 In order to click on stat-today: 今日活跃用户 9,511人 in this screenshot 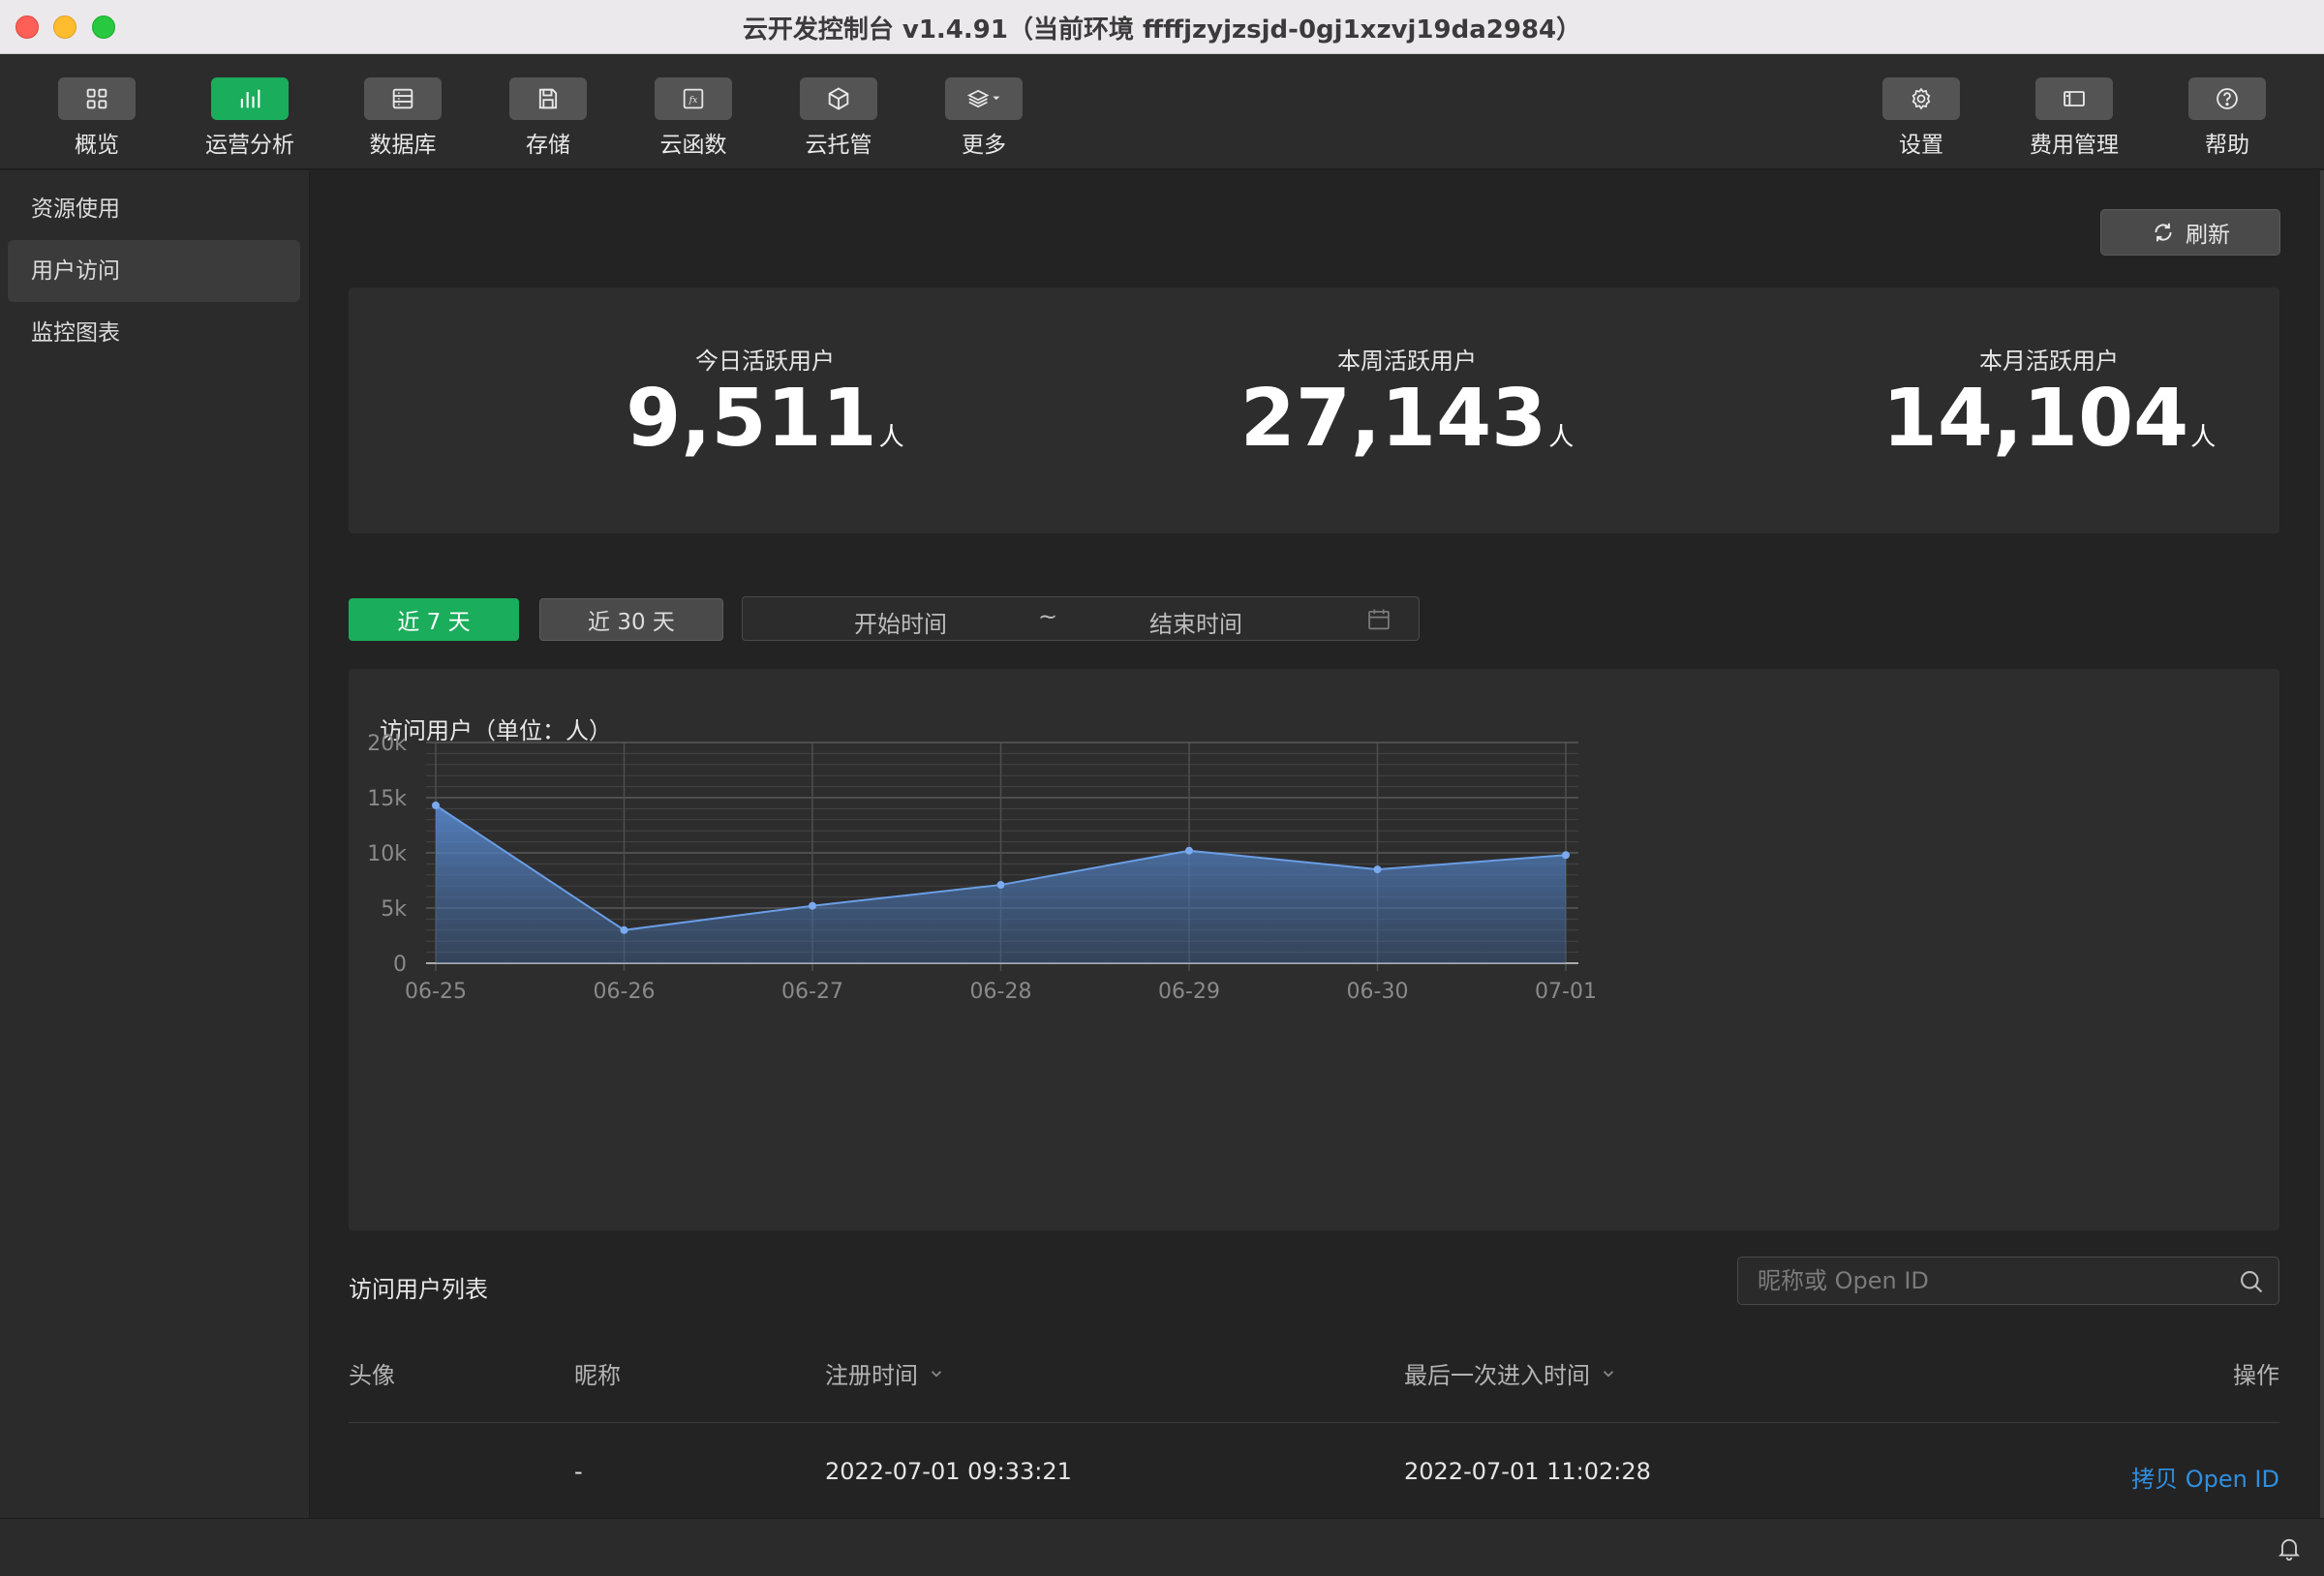, I will do `click(765, 410)`.